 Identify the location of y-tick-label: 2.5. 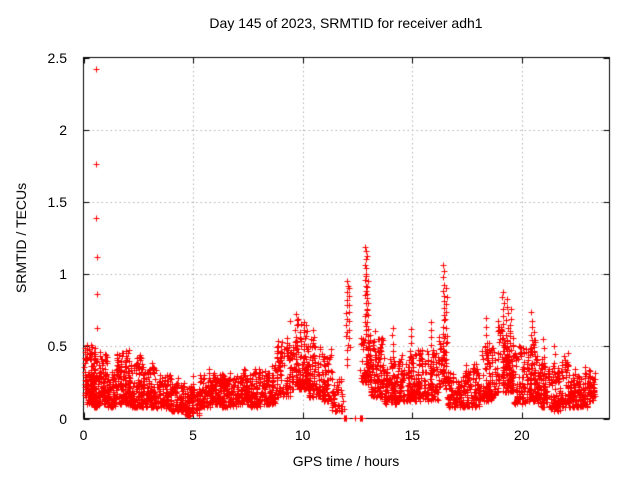
(57, 57).